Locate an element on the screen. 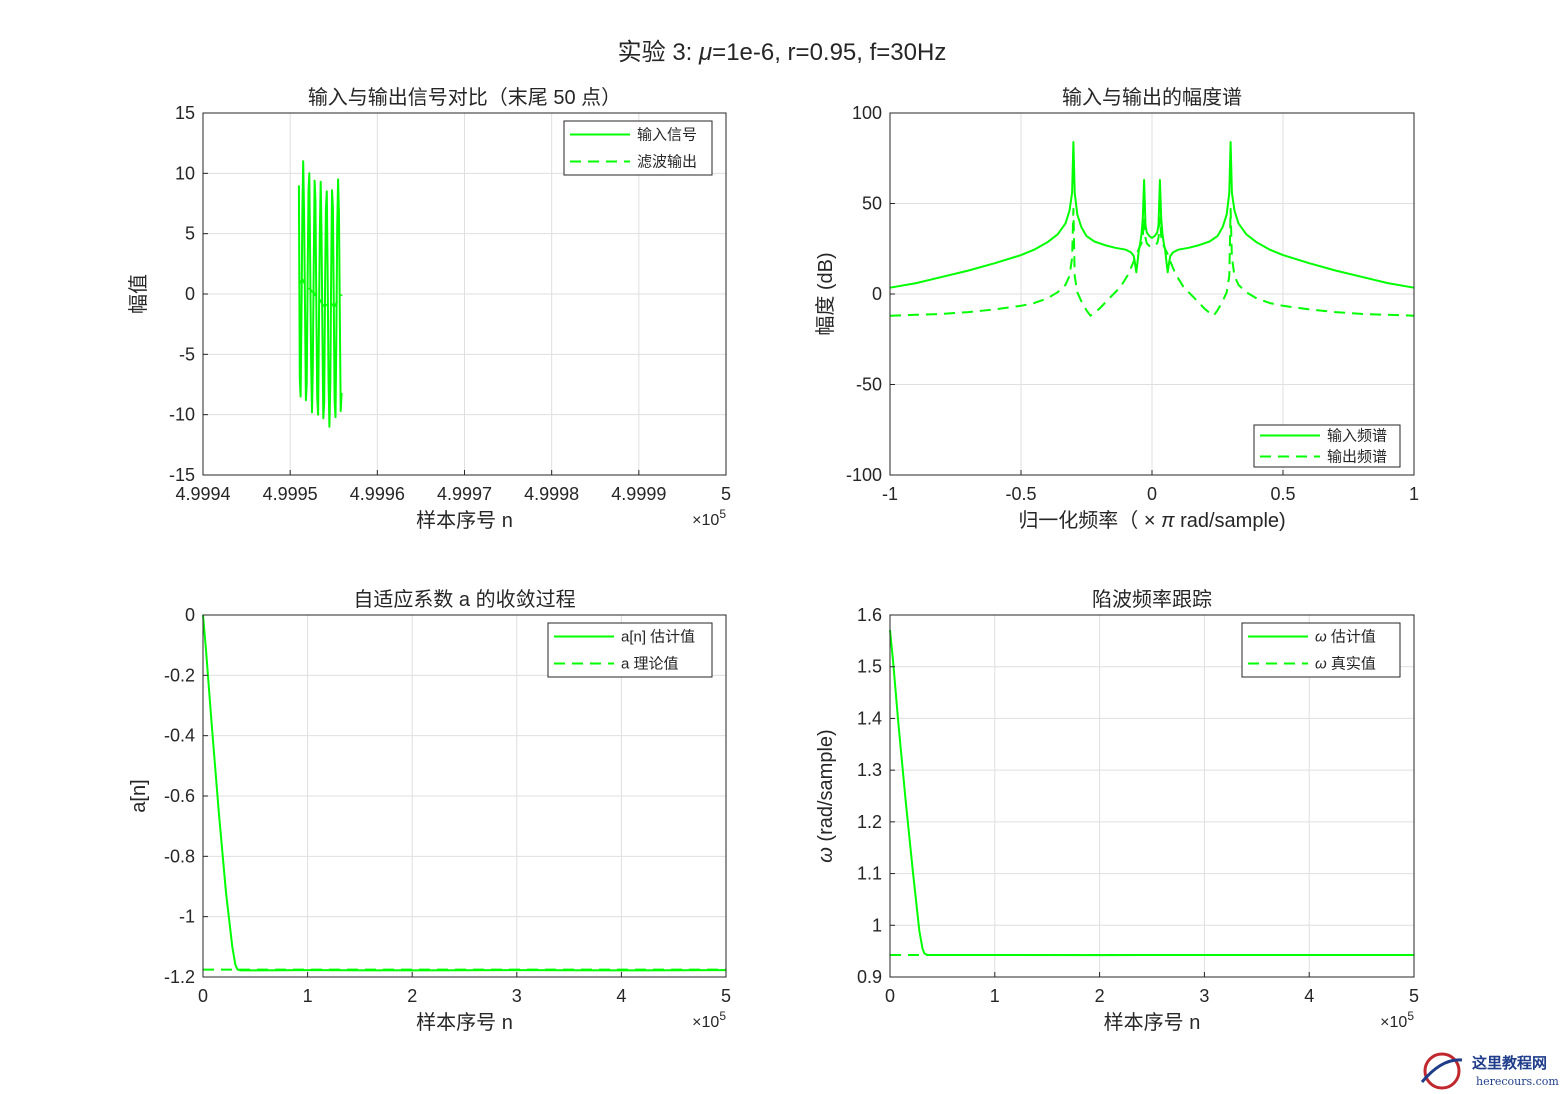 This screenshot has width=1563, height=1094. legend-entry: ω 真实值 is located at coordinates (1345, 664).